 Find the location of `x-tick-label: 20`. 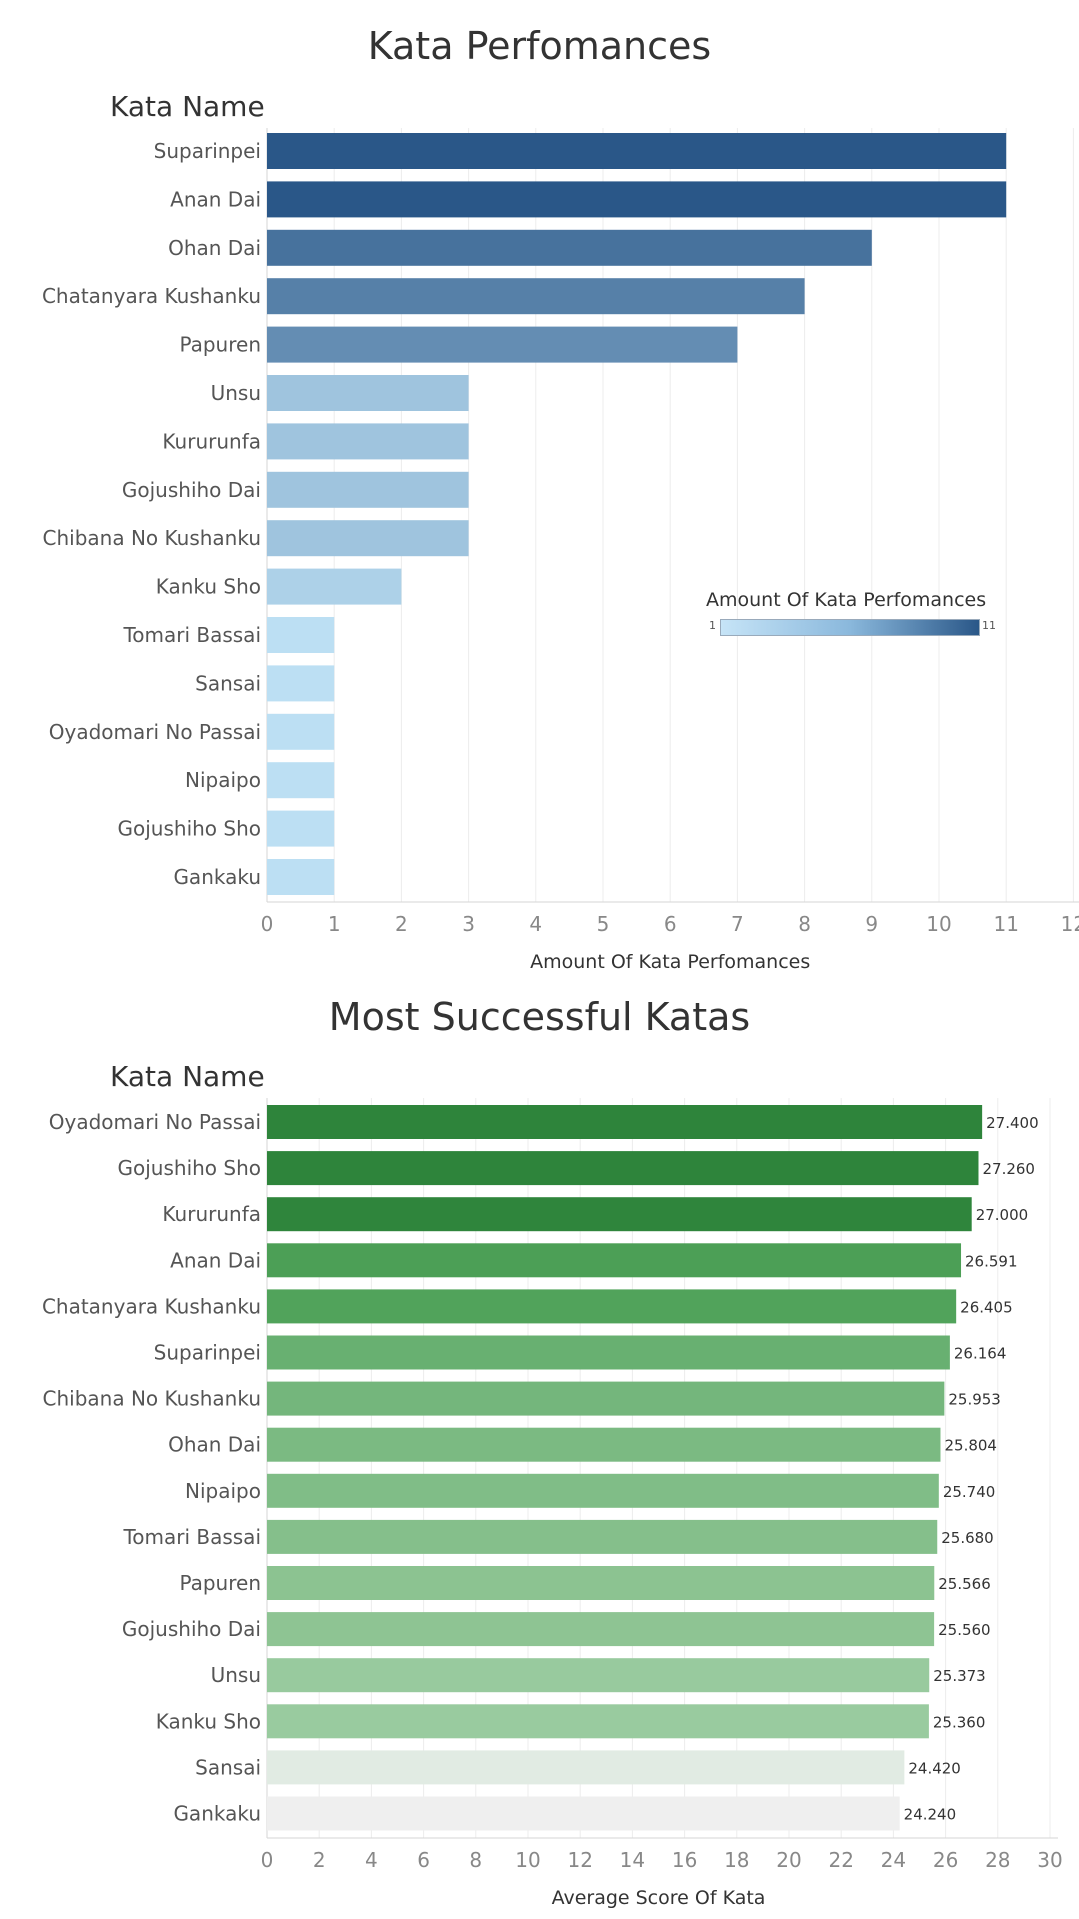

x-tick-label: 20 is located at coordinates (788, 1860).